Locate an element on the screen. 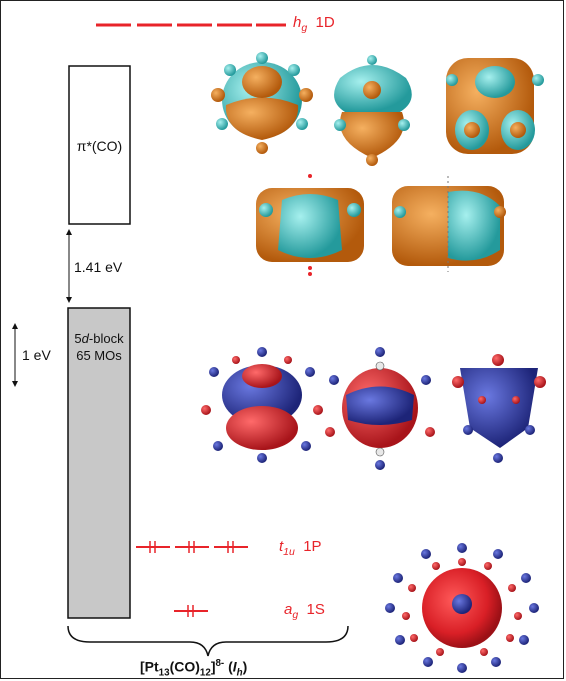 This screenshot has height=681, width=566. t1u-levels is located at coordinates (192, 547).